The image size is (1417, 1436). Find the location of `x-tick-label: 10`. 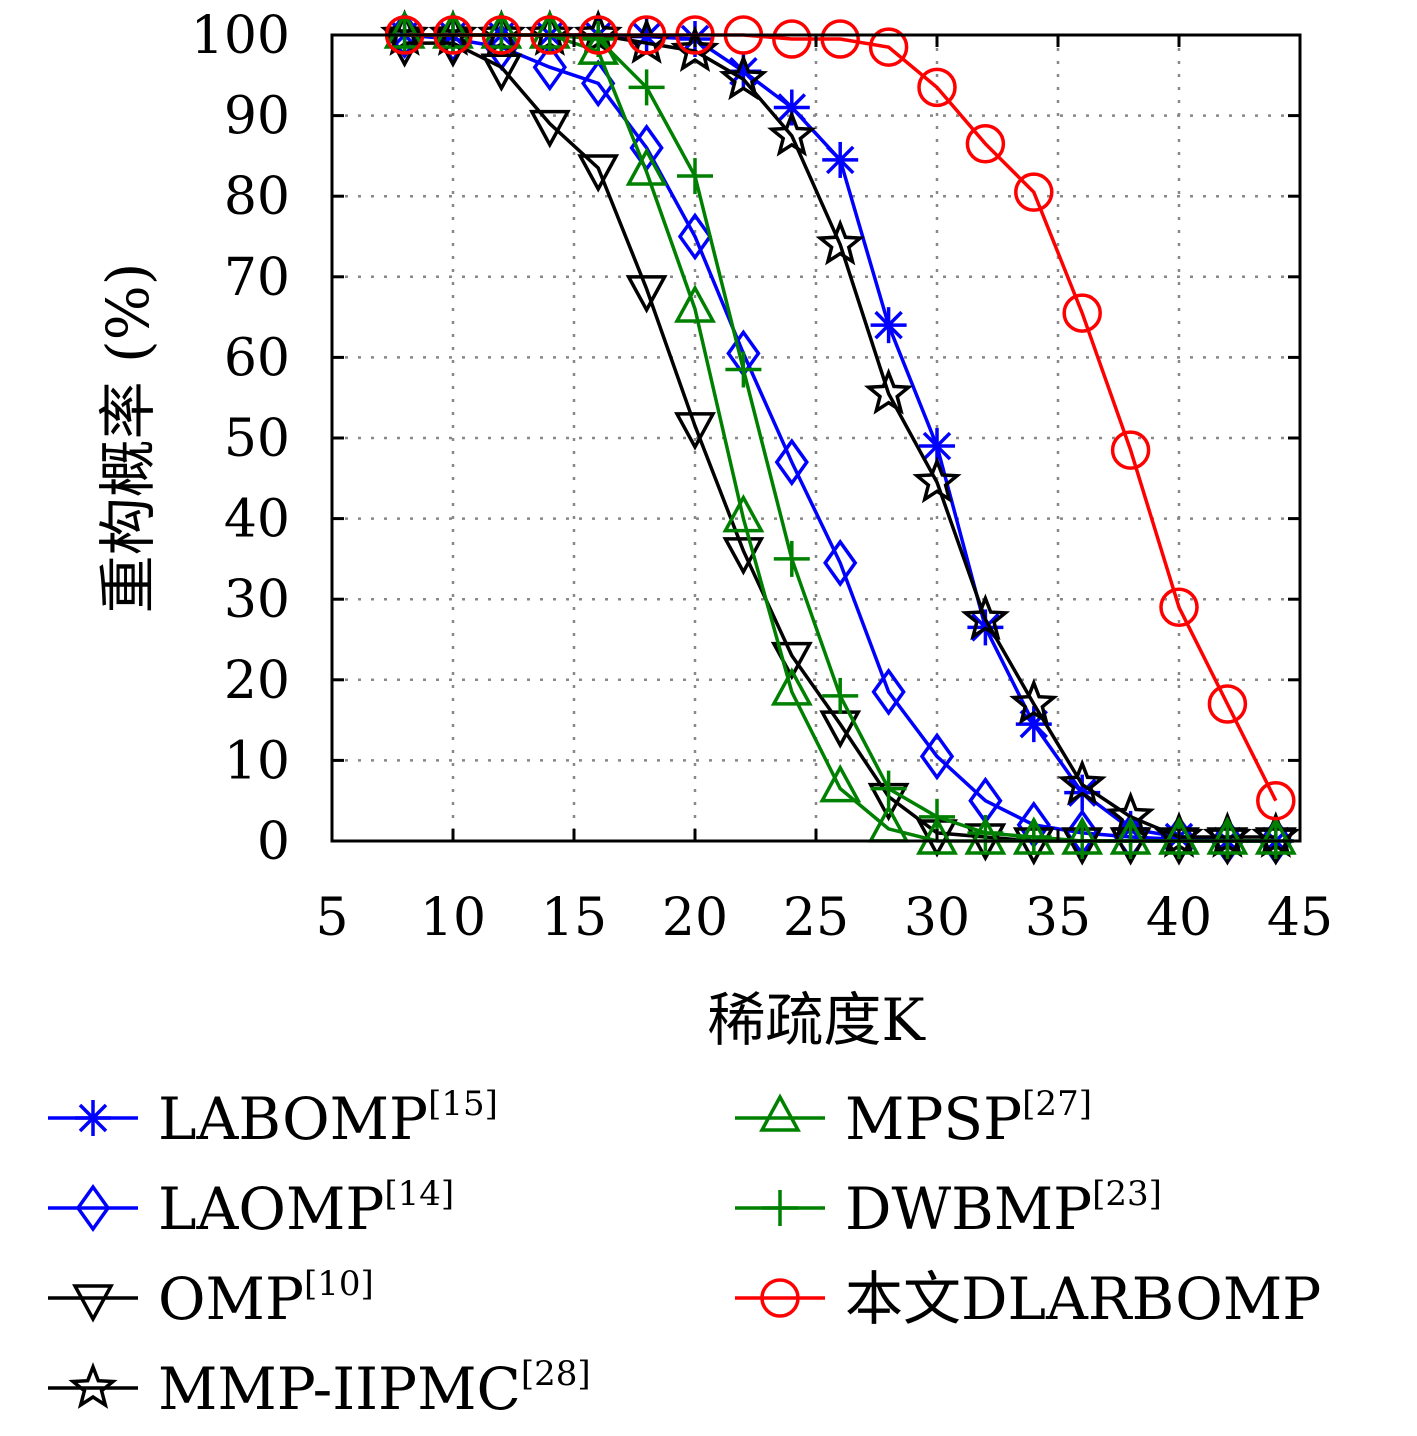

x-tick-label: 10 is located at coordinates (453, 918).